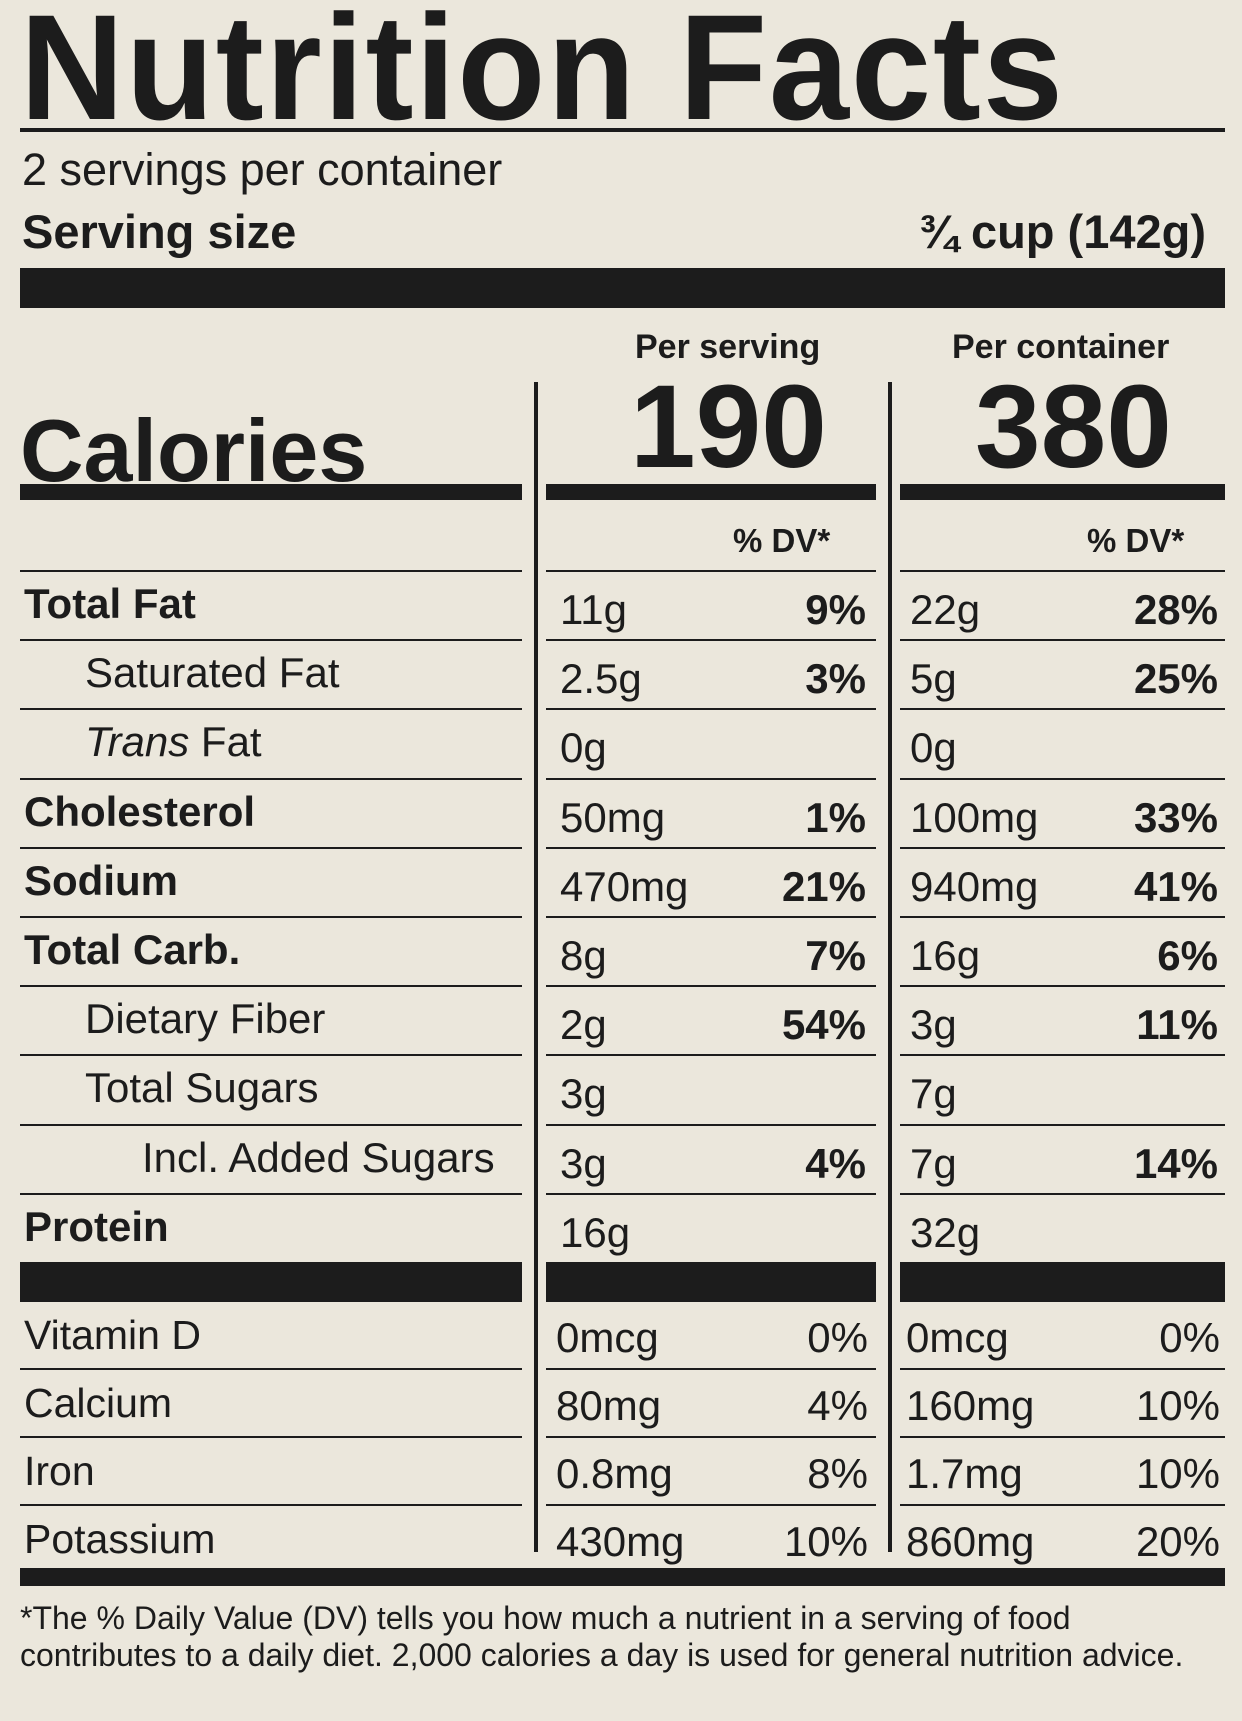  Describe the element at coordinates (823, 886) in the screenshot. I see `serving-dv: 21%` at that location.